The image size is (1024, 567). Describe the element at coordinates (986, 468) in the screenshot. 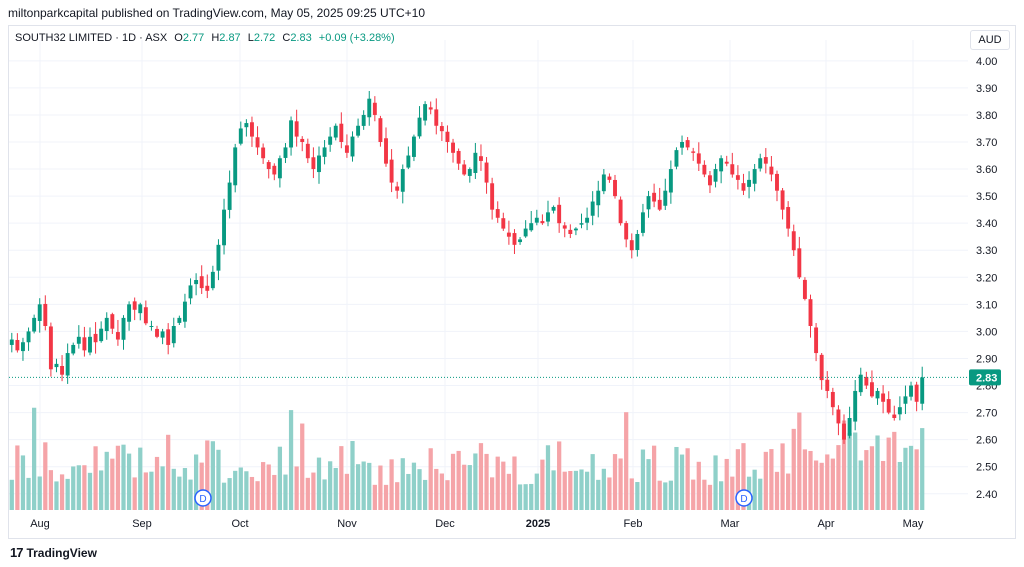

I see `price-tick-label: 2.50` at that location.